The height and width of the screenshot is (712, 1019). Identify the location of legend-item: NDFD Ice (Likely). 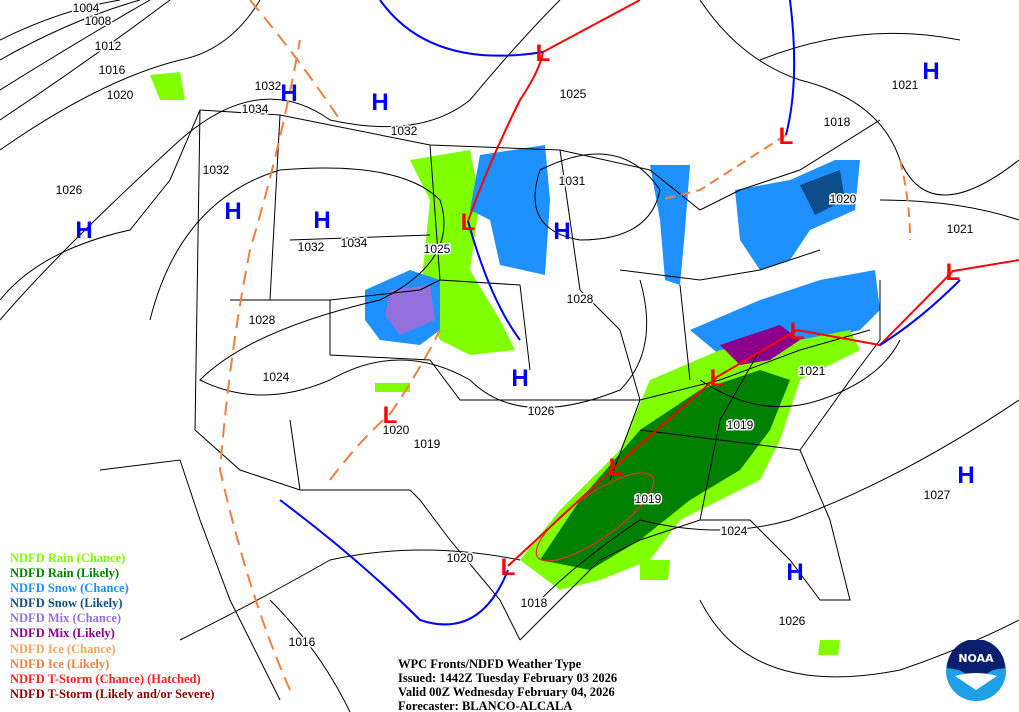
(60, 663).